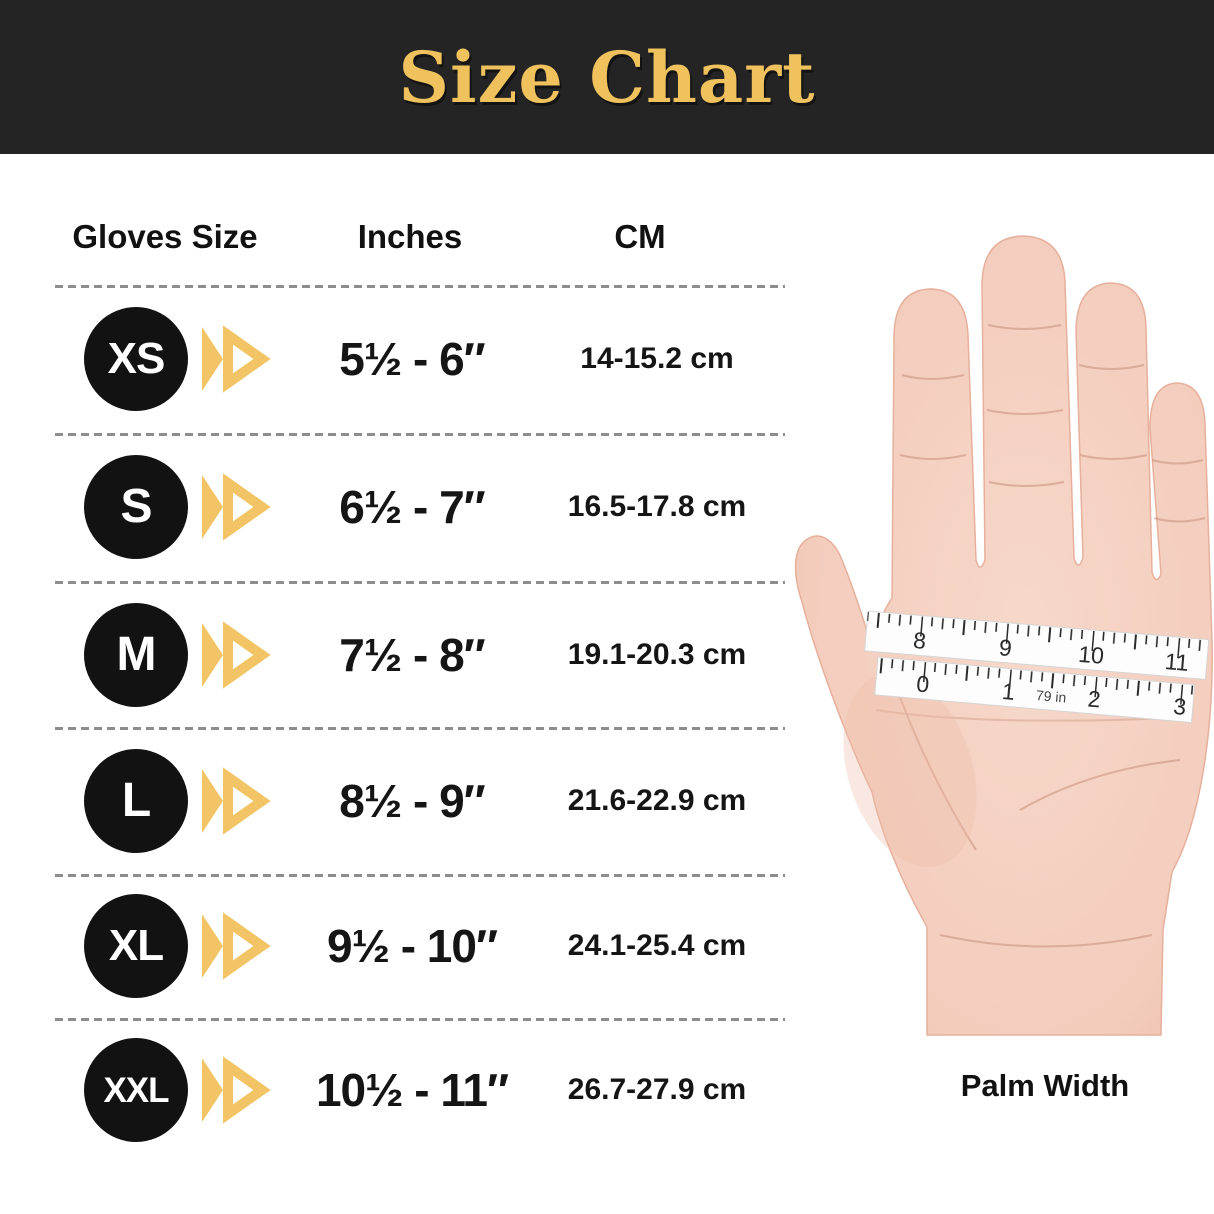  What do you see at coordinates (412, 946) in the screenshot?
I see `inches-value: 9½ - 10″` at bounding box center [412, 946].